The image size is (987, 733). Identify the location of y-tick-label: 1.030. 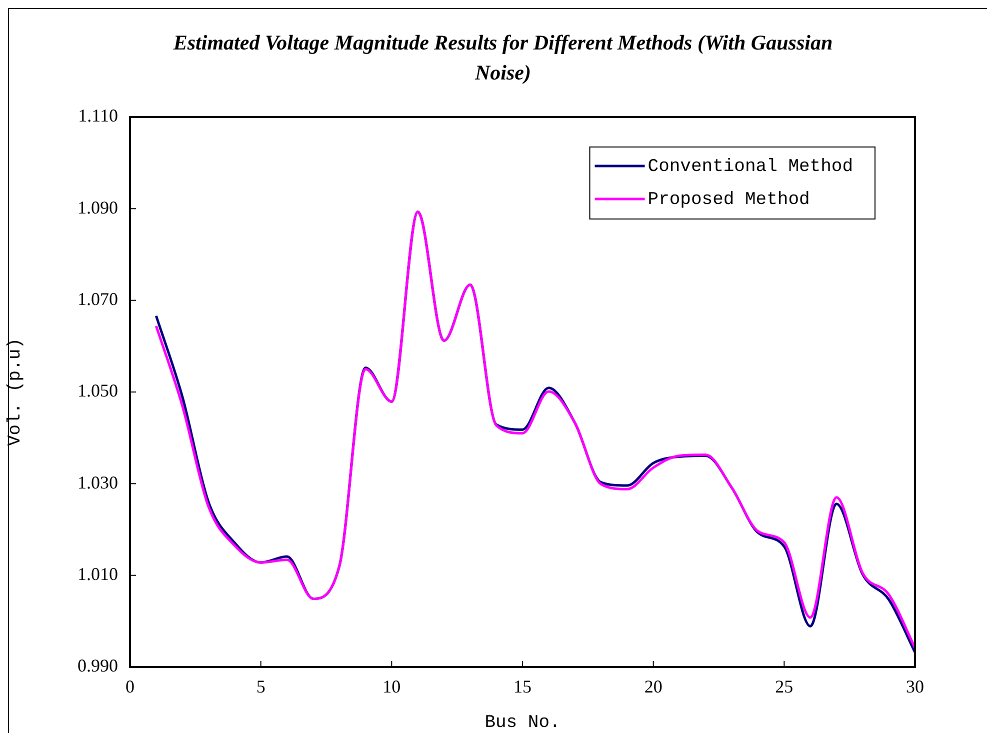
(98, 482).